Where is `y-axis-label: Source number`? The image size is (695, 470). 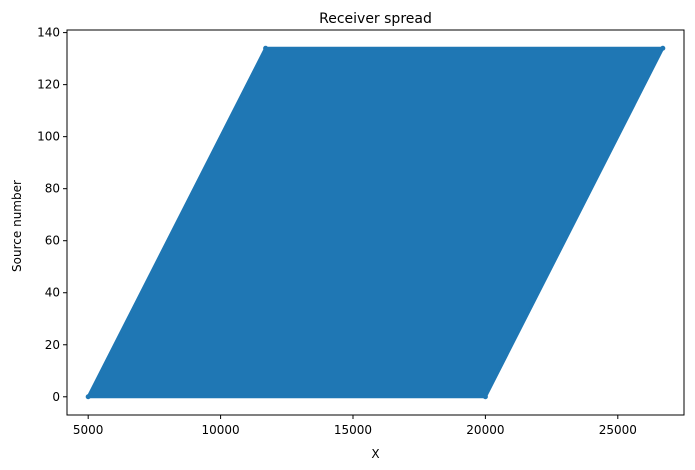
y-axis-label: Source number is located at coordinates (17, 226).